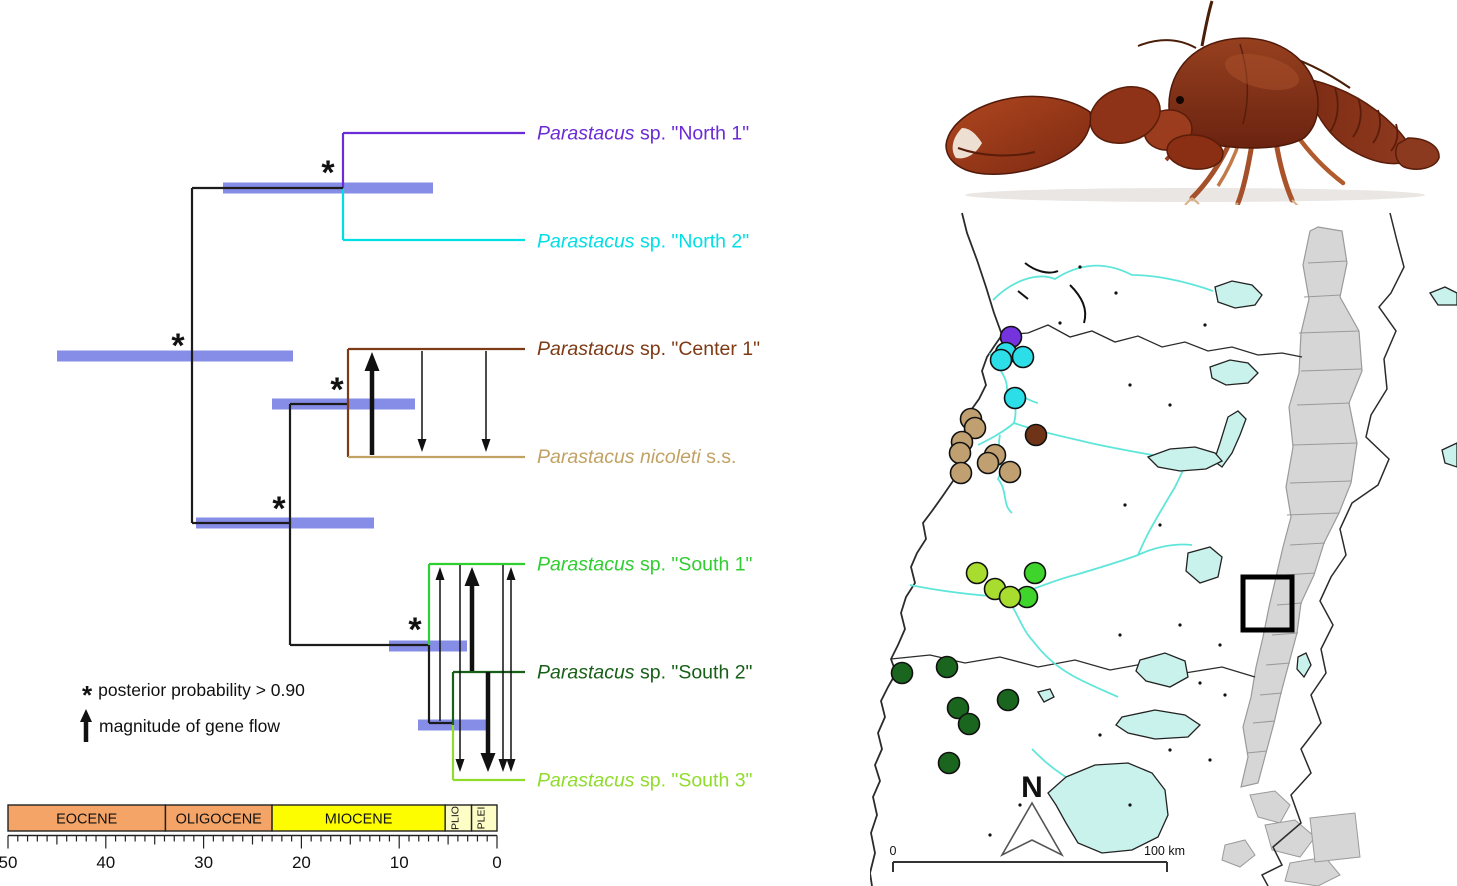 The image size is (1457, 886). I want to click on leg-tips, so click(1241, 201).